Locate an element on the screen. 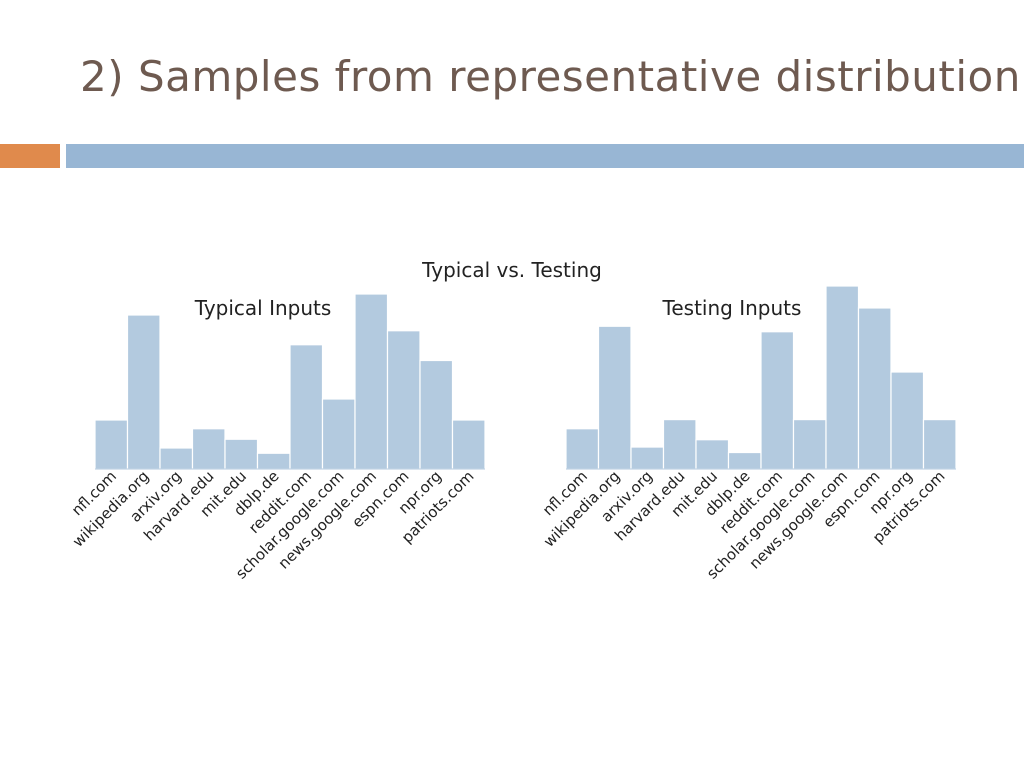  typical-inputs-bar-scholar-google-com is located at coordinates (338, 434).